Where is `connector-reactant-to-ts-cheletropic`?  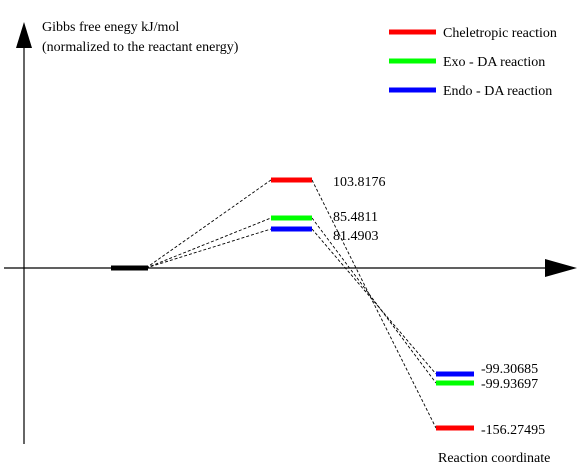 connector-reactant-to-ts-cheletropic is located at coordinates (208, 224).